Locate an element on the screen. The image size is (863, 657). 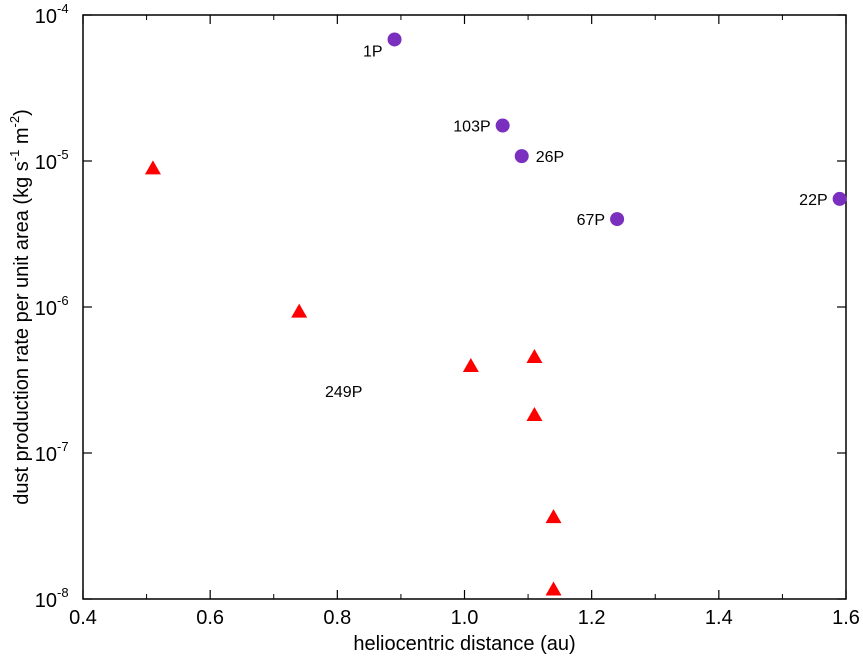
y-tick-exponent: -6 is located at coordinates (63, 300).